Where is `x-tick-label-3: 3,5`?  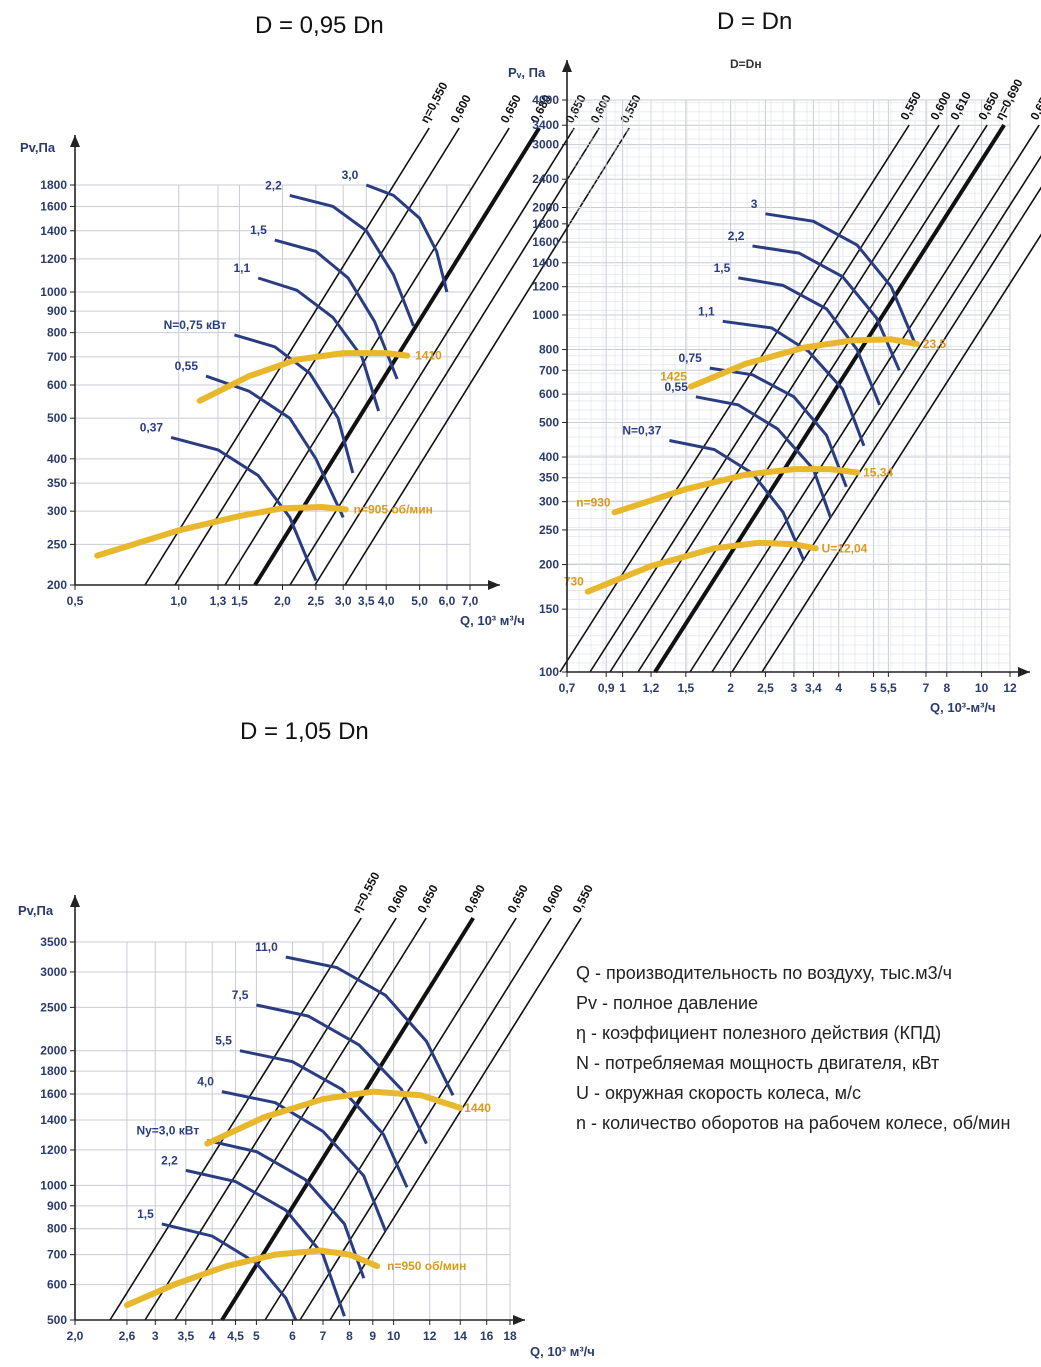
x-tick-label-3: 3,5 is located at coordinates (185, 1336).